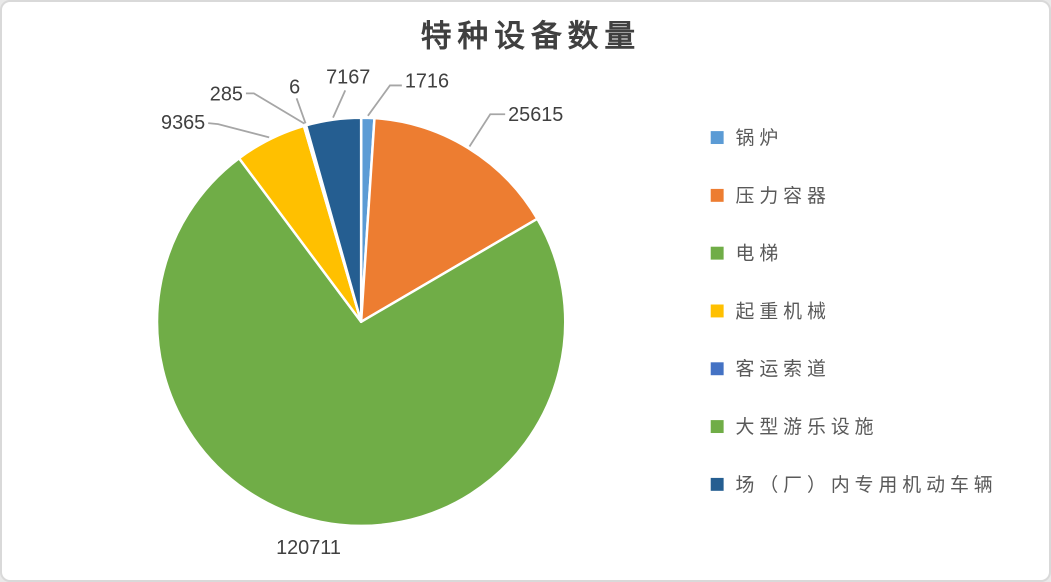 The width and height of the screenshot is (1051, 582). What do you see at coordinates (867, 485) in the screenshot?
I see `legend-label: 场（厂）内专用机动车辆` at bounding box center [867, 485].